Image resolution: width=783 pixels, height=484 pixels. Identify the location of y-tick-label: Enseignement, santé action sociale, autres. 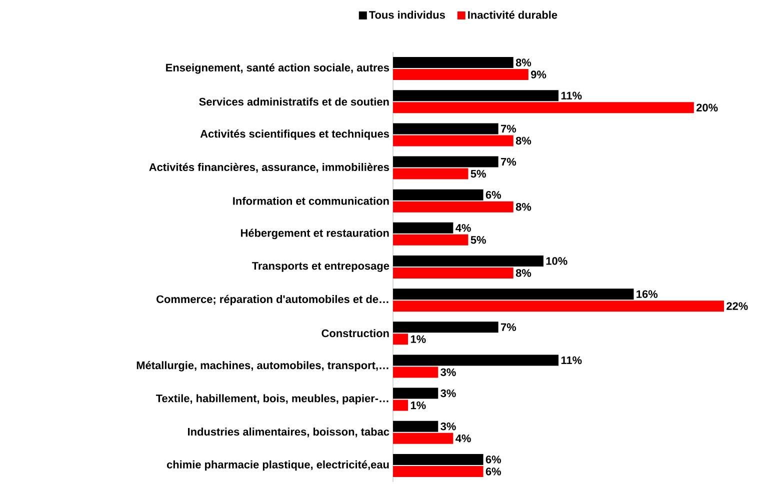
(278, 68).